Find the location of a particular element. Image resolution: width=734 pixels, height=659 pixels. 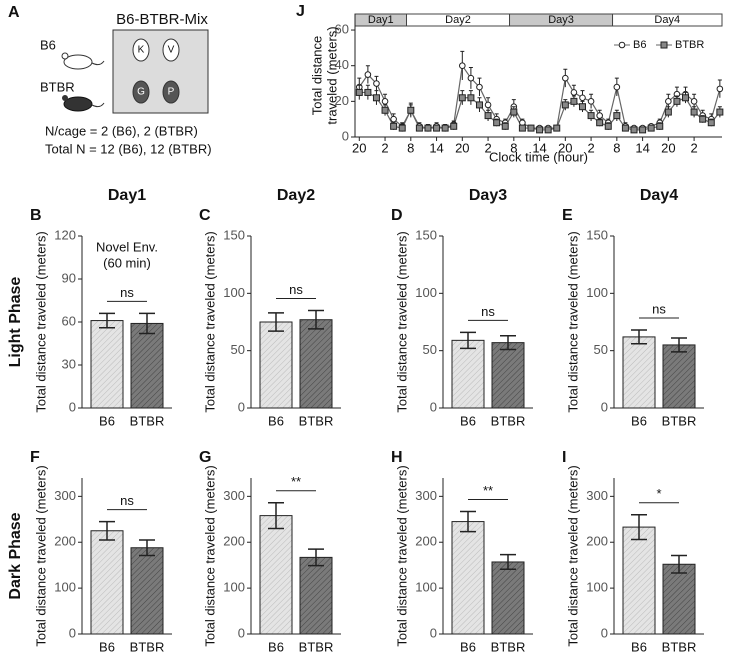

panel-label: F is located at coordinates (35, 457).